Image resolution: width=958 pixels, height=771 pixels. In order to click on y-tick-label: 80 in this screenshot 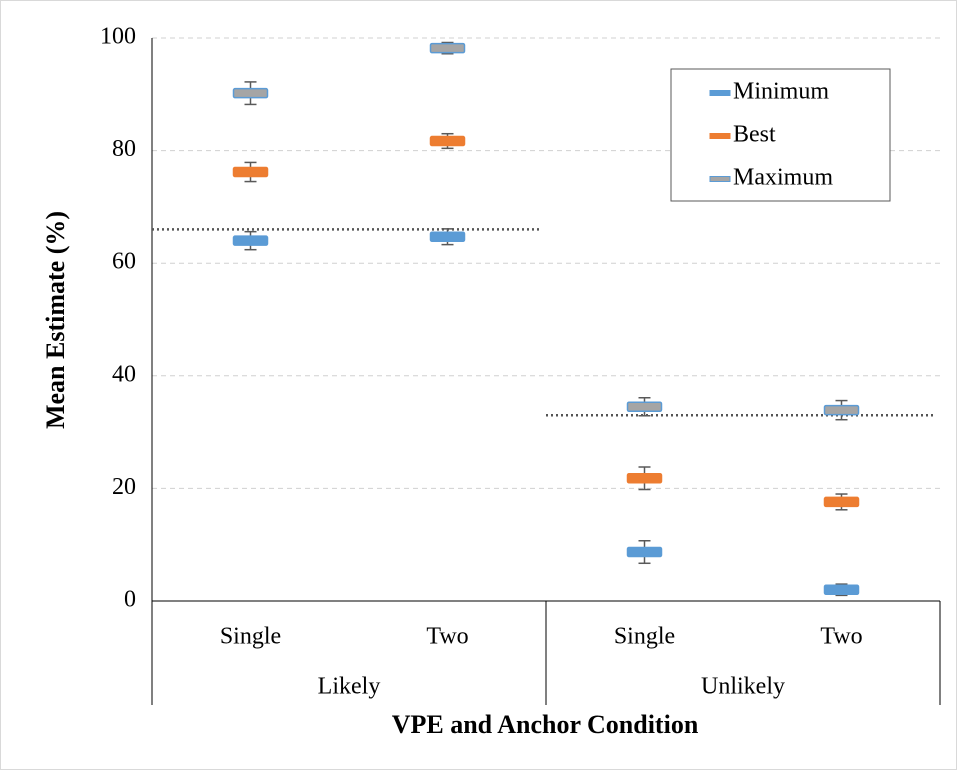, I will do `click(124, 149)`.